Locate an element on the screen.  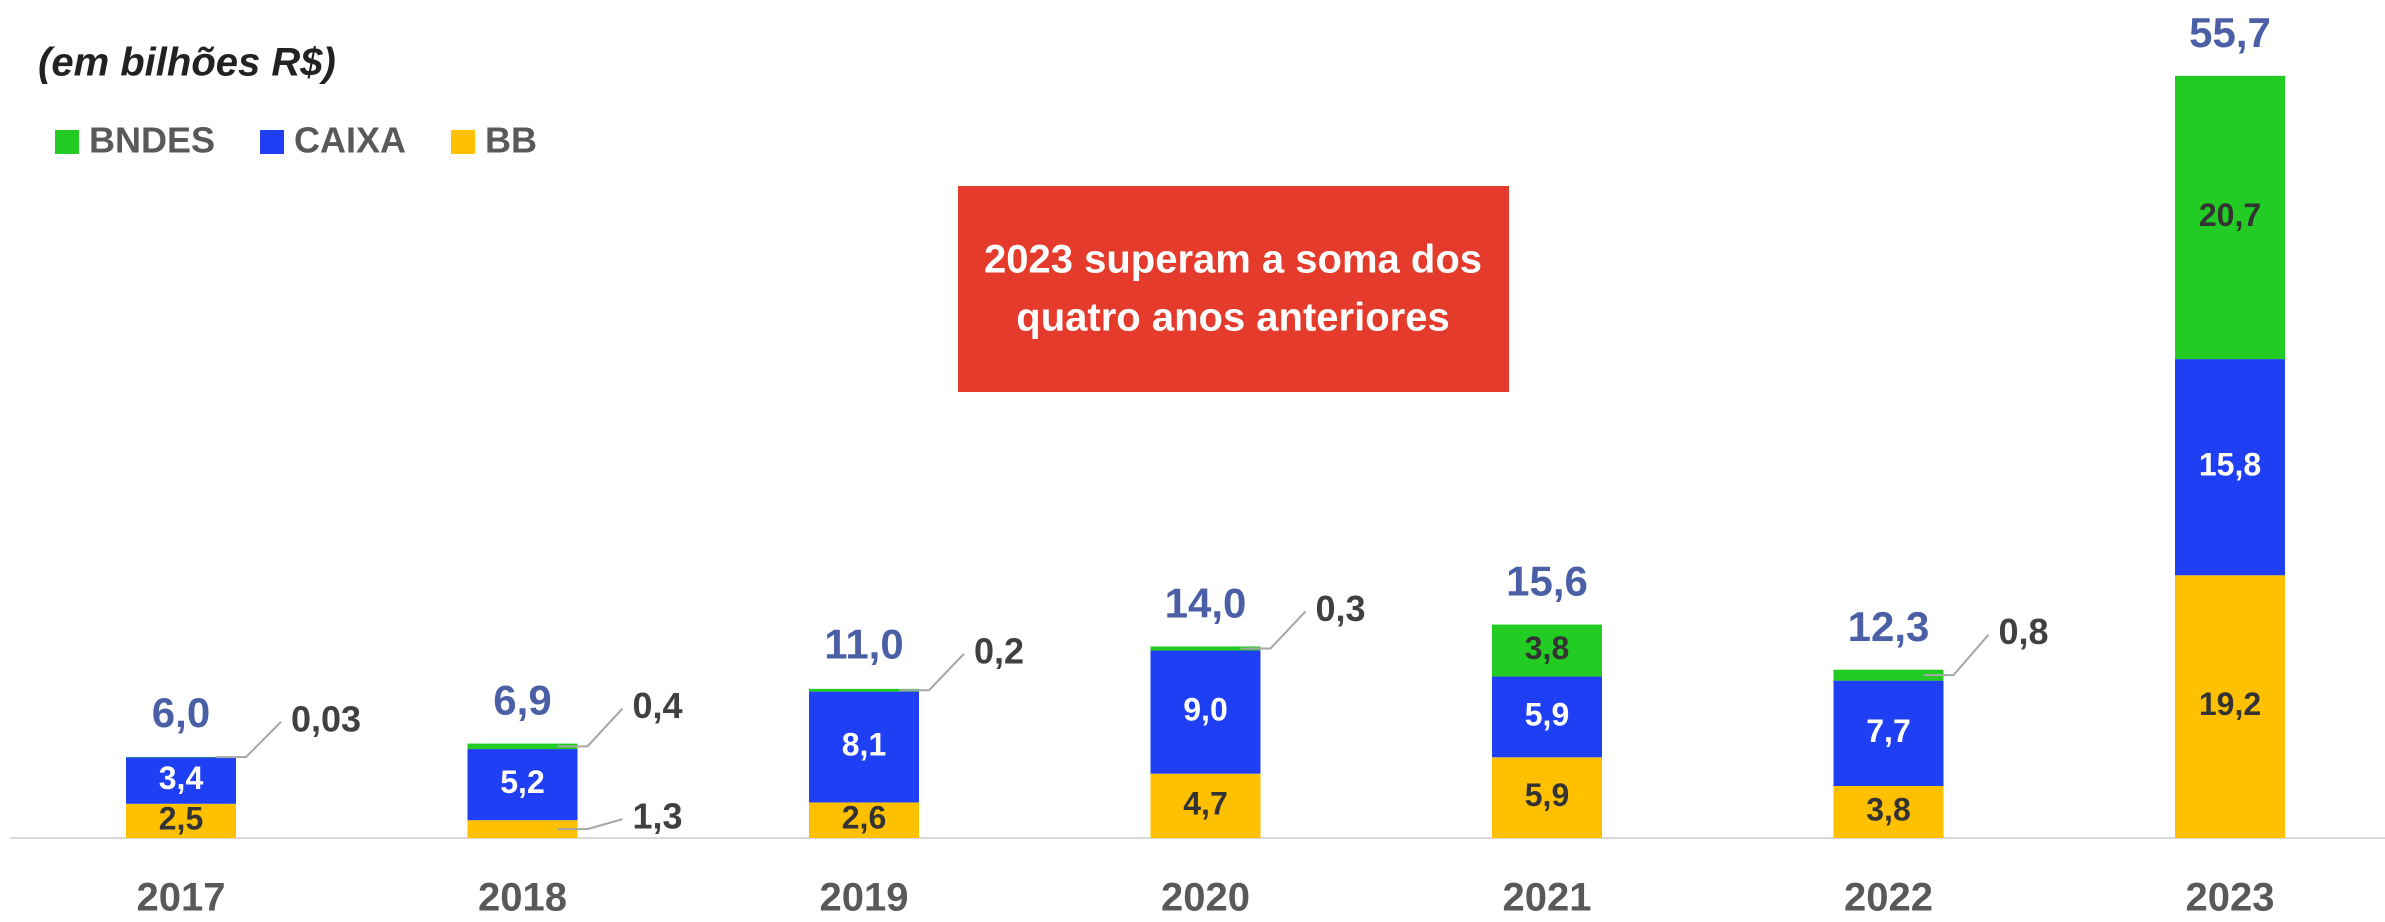
callout-text: quatro anos anteriores is located at coordinates (1232, 318).